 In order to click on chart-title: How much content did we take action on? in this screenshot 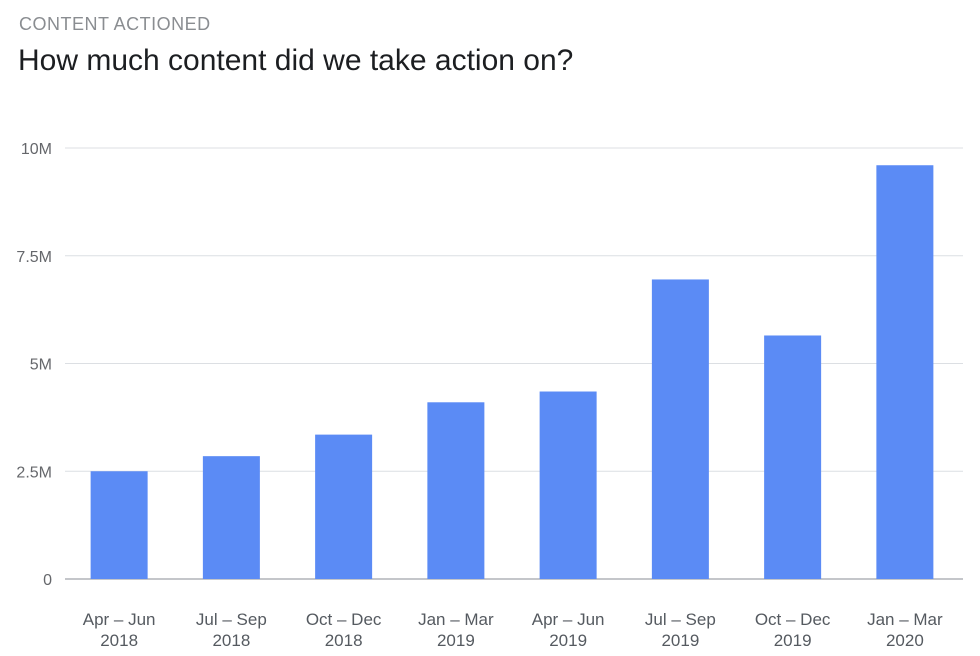, I will do `click(296, 60)`.